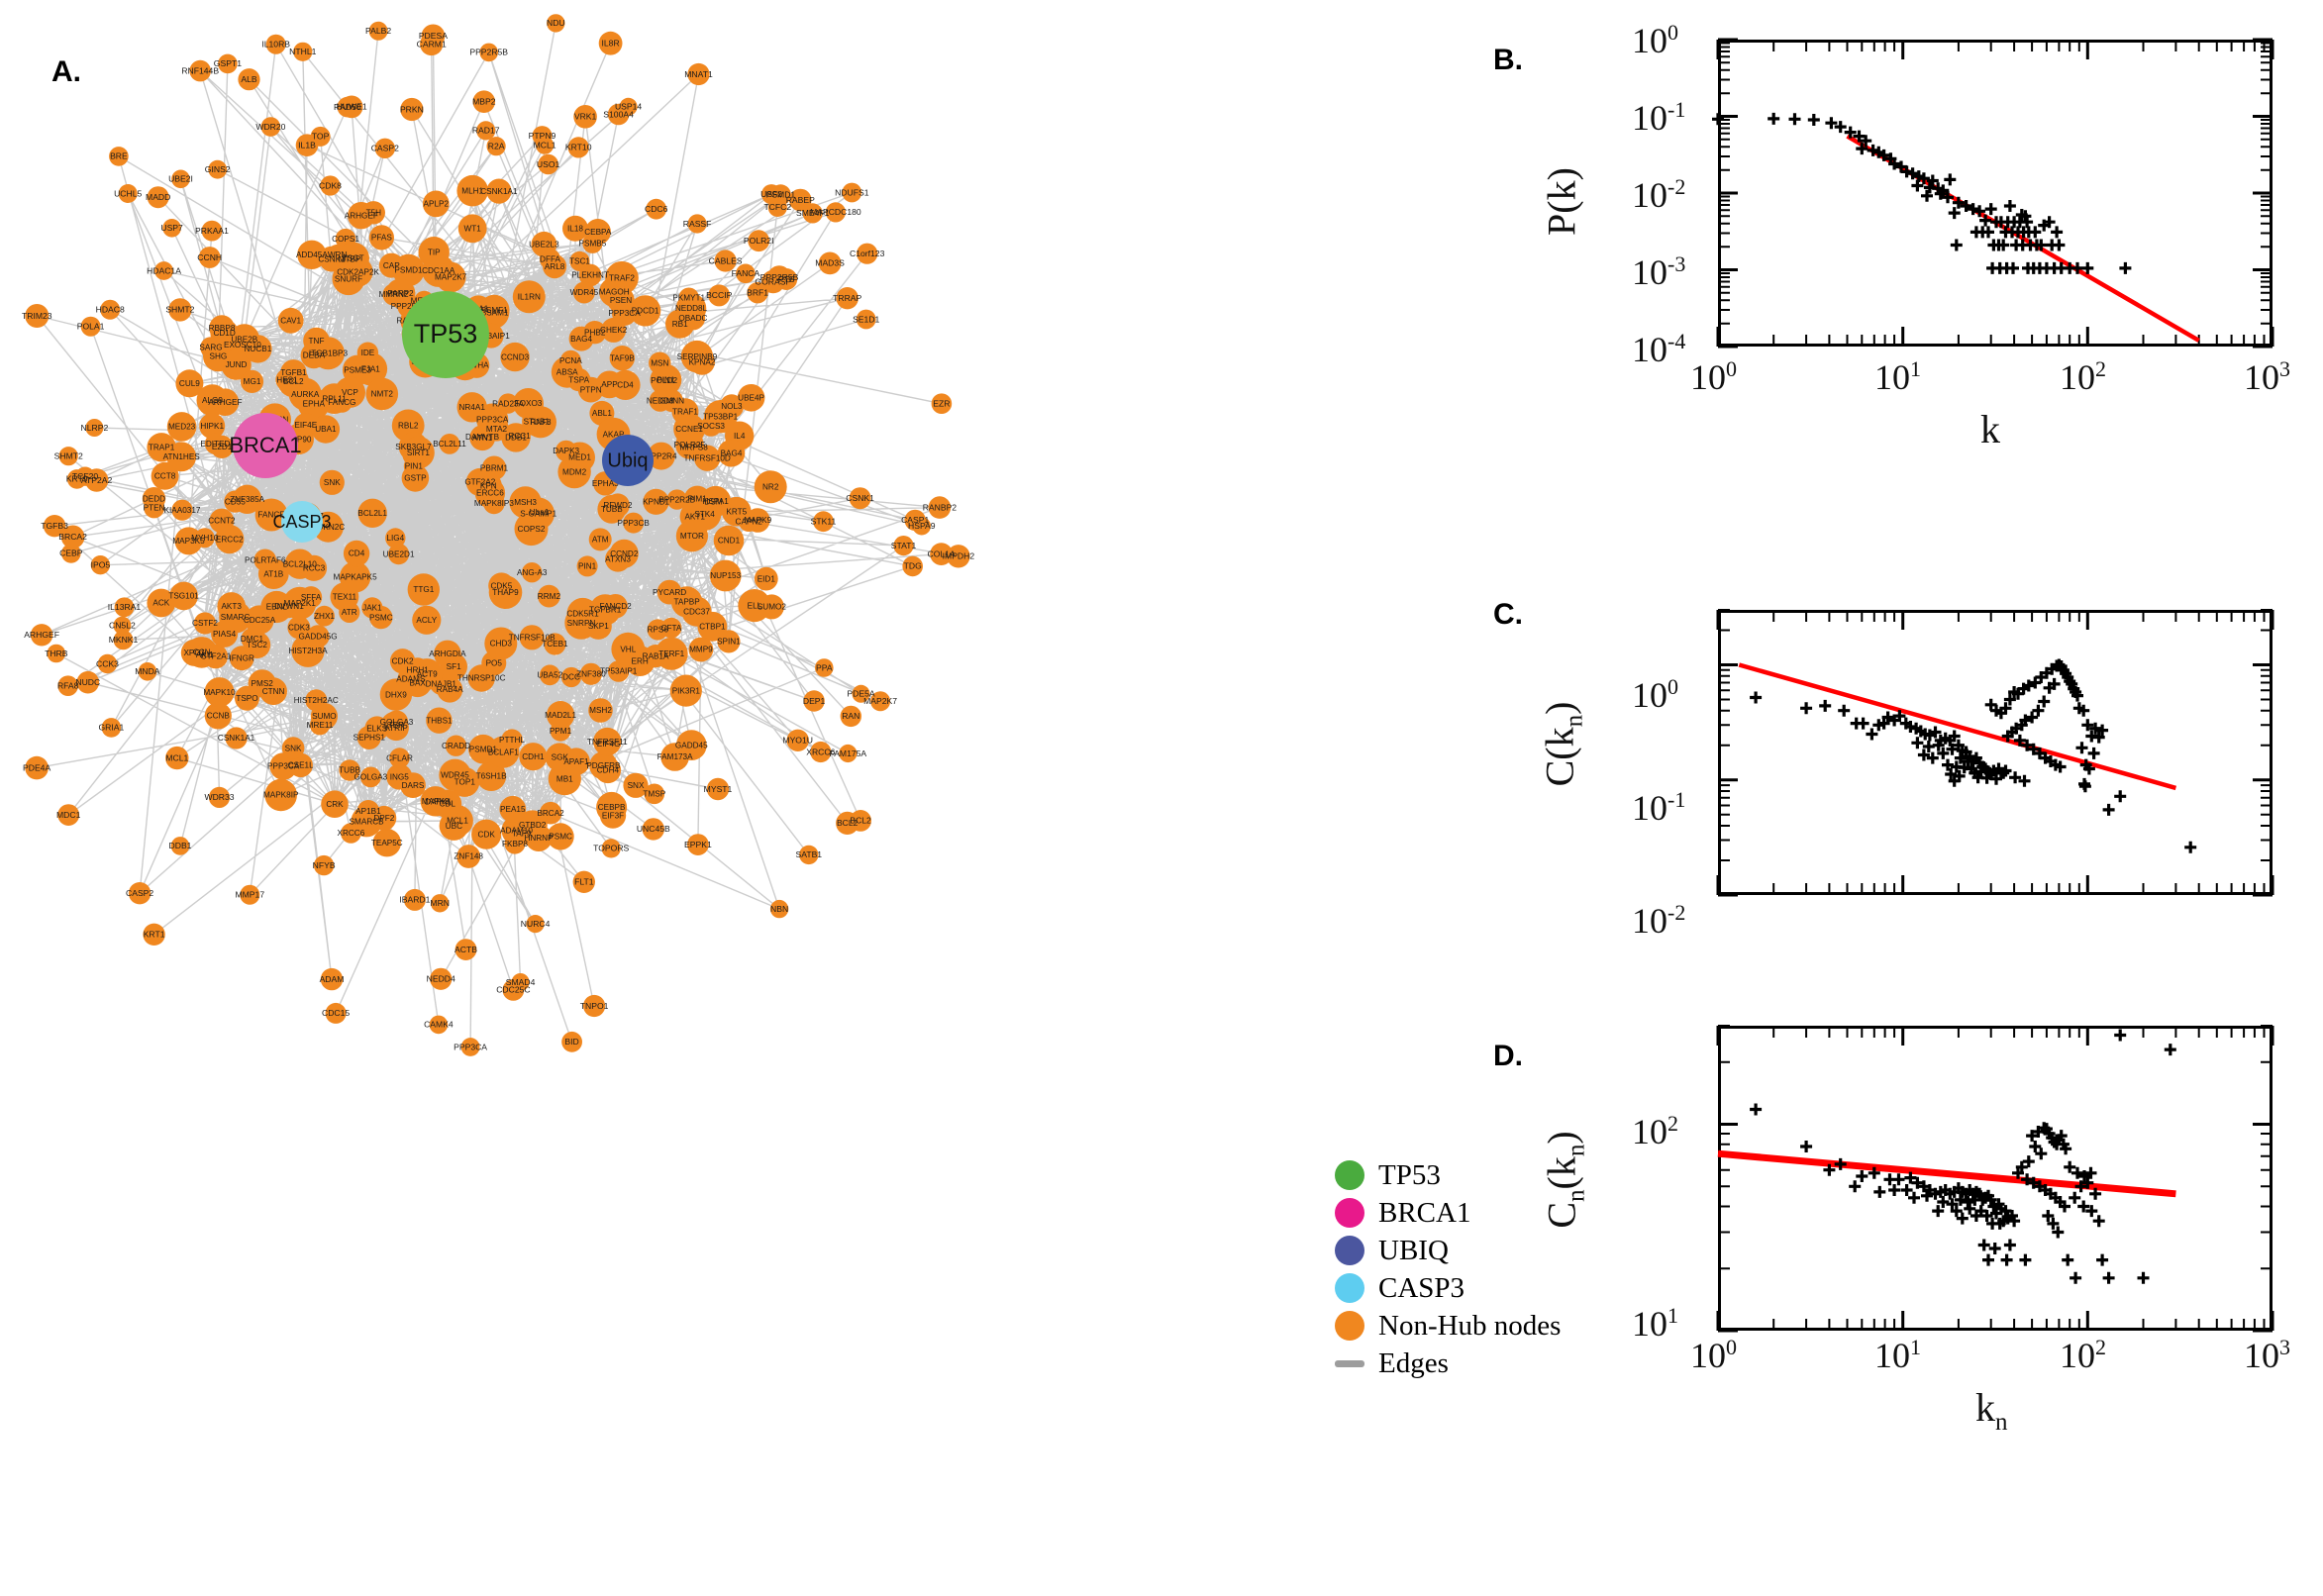 The width and height of the screenshot is (2323, 1596). Describe the element at coordinates (265, 445) in the screenshot. I see `hub-node-brca1` at that location.